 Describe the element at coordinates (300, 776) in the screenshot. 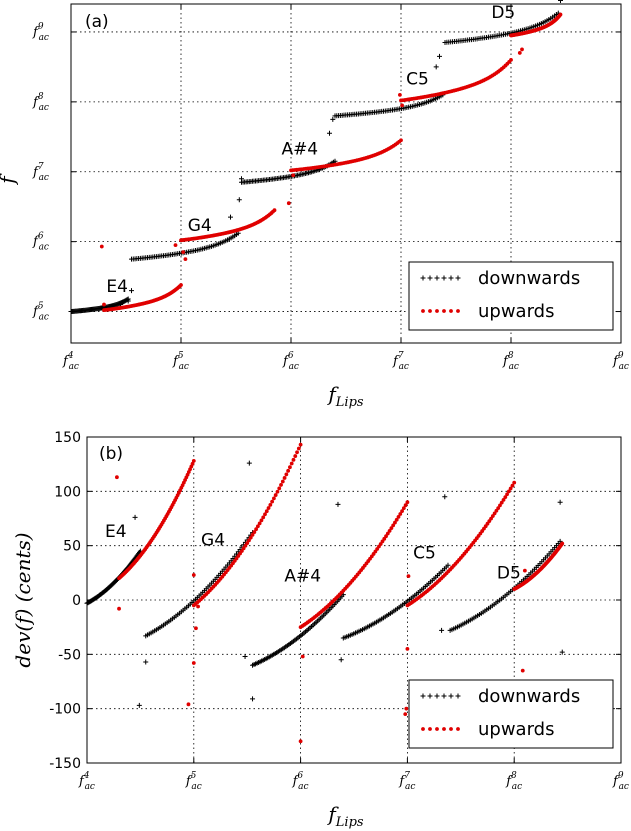

I see `x-tick-label-exponent: 6` at that location.